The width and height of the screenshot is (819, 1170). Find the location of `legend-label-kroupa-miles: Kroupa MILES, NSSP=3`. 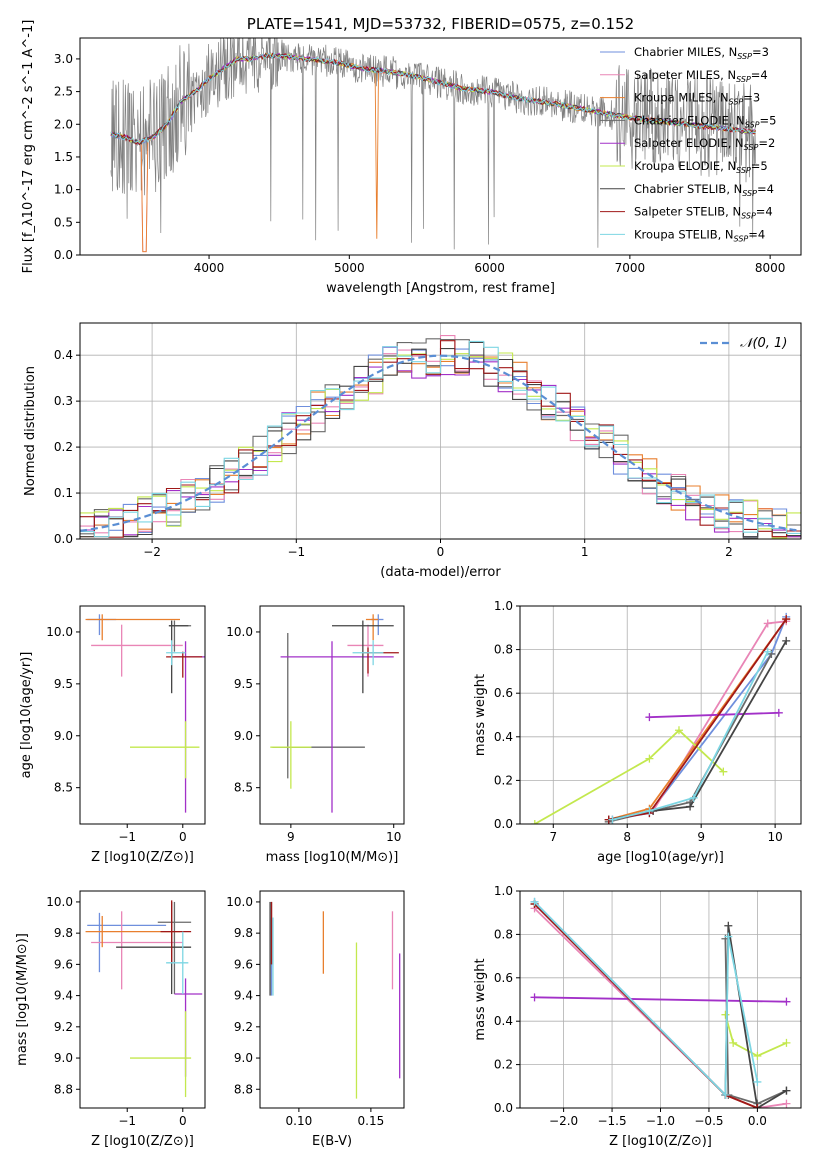

legend-label-kroupa-miles: Kroupa MILES, NSSP=3 is located at coordinates (697, 99).